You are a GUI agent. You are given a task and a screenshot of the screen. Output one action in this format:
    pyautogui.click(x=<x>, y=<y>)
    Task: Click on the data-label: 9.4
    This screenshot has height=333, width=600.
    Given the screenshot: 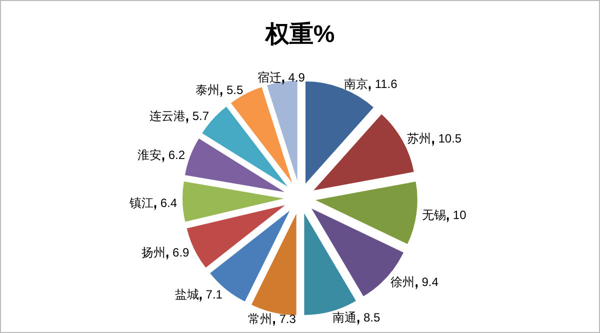 What is the action you would take?
    pyautogui.click(x=430, y=282)
    